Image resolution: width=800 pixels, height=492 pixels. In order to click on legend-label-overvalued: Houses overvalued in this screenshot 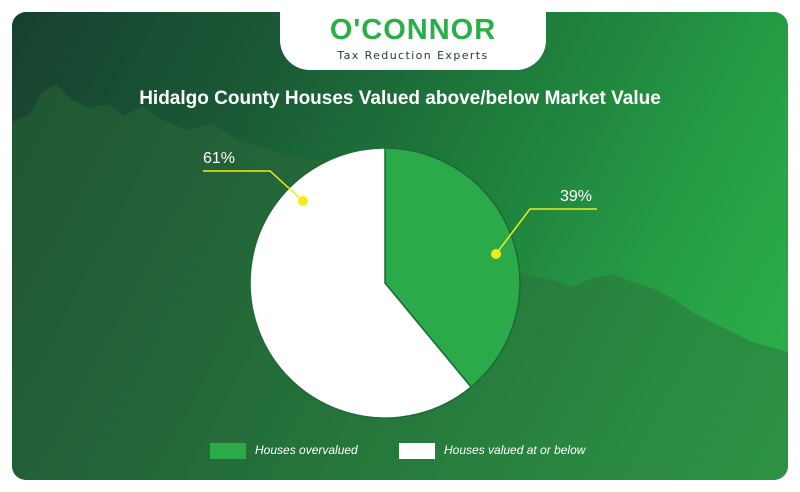, I will do `click(306, 450)`.